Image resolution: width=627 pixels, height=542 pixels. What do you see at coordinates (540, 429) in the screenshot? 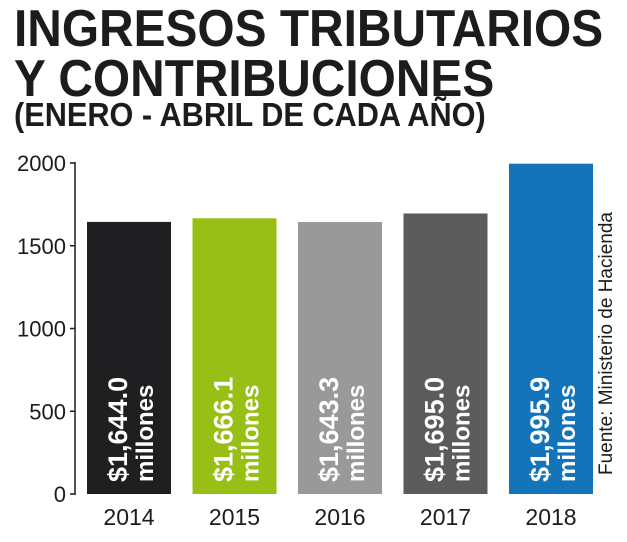
I see `bar-value-label: $1,995.9` at bounding box center [540, 429].